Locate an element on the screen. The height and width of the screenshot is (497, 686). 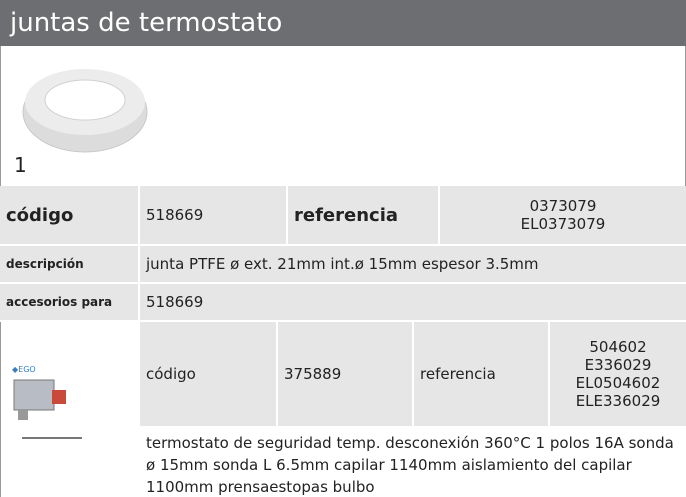
accessory-references: 504602 E336029 EL0504602 ELE336029 is located at coordinates (618, 374).